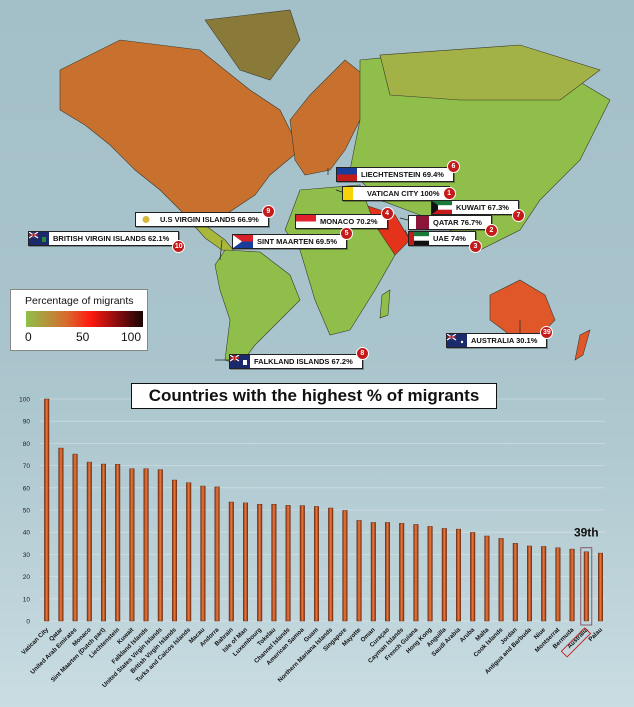  What do you see at coordinates (75, 537) in the screenshot?
I see `bar-united-arab-emirates` at bounding box center [75, 537].